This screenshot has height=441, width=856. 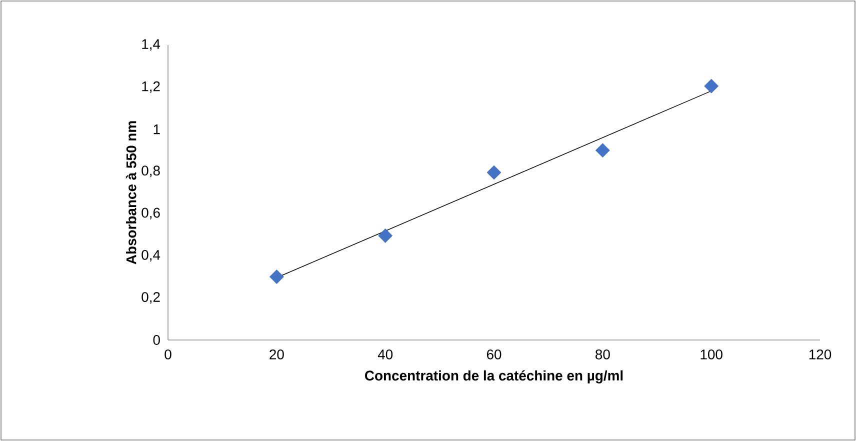 I want to click on x-axis-title: Concentration de la catéchine en µg/ml, so click(x=494, y=377).